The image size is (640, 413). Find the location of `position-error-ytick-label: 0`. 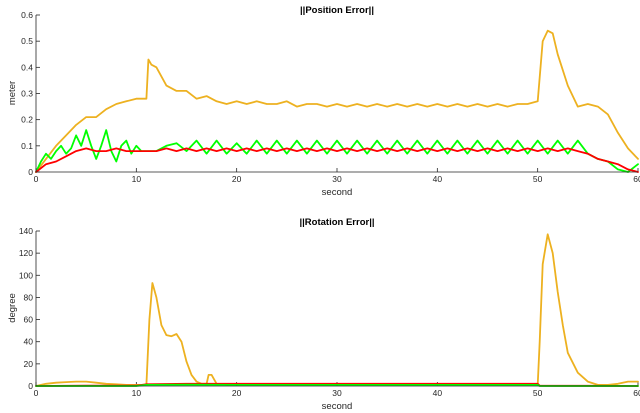

position-error-ytick-label: 0 is located at coordinates (30, 172).